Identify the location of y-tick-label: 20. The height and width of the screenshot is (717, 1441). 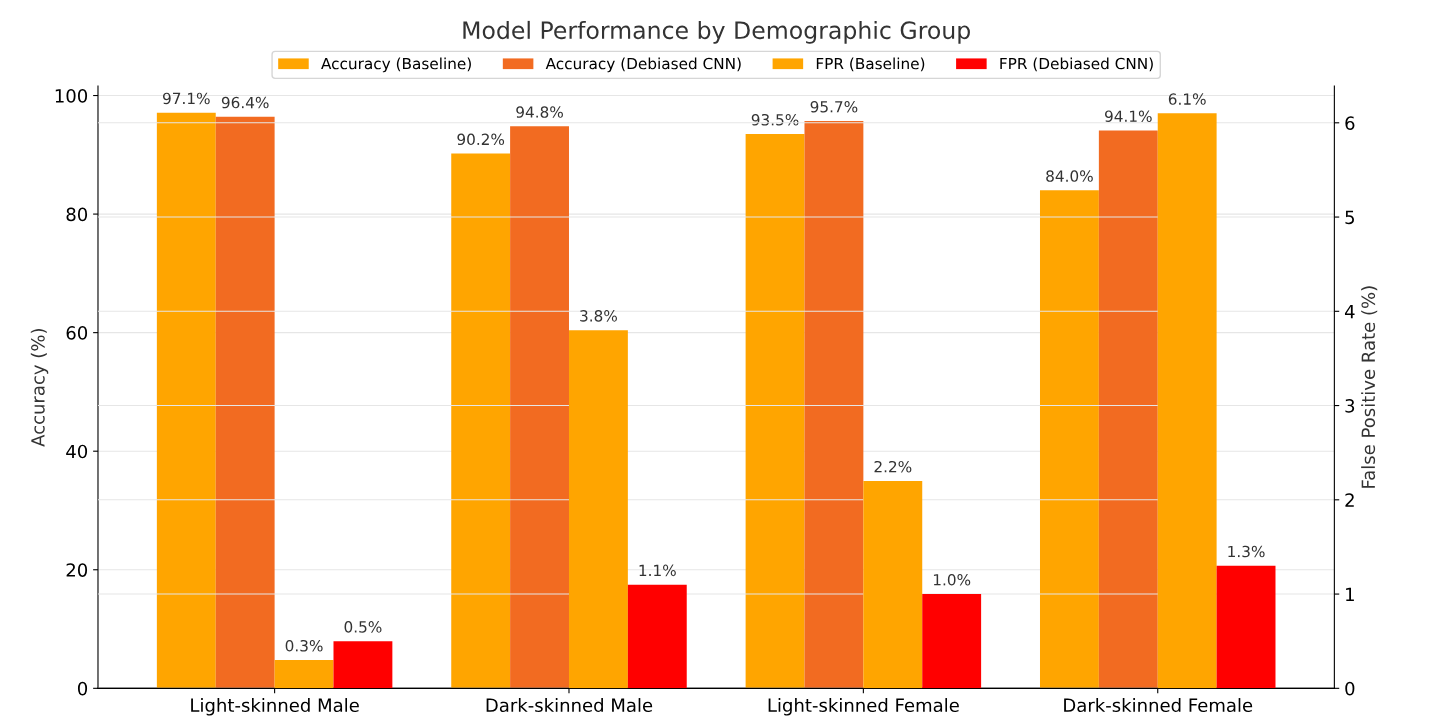
(77, 570).